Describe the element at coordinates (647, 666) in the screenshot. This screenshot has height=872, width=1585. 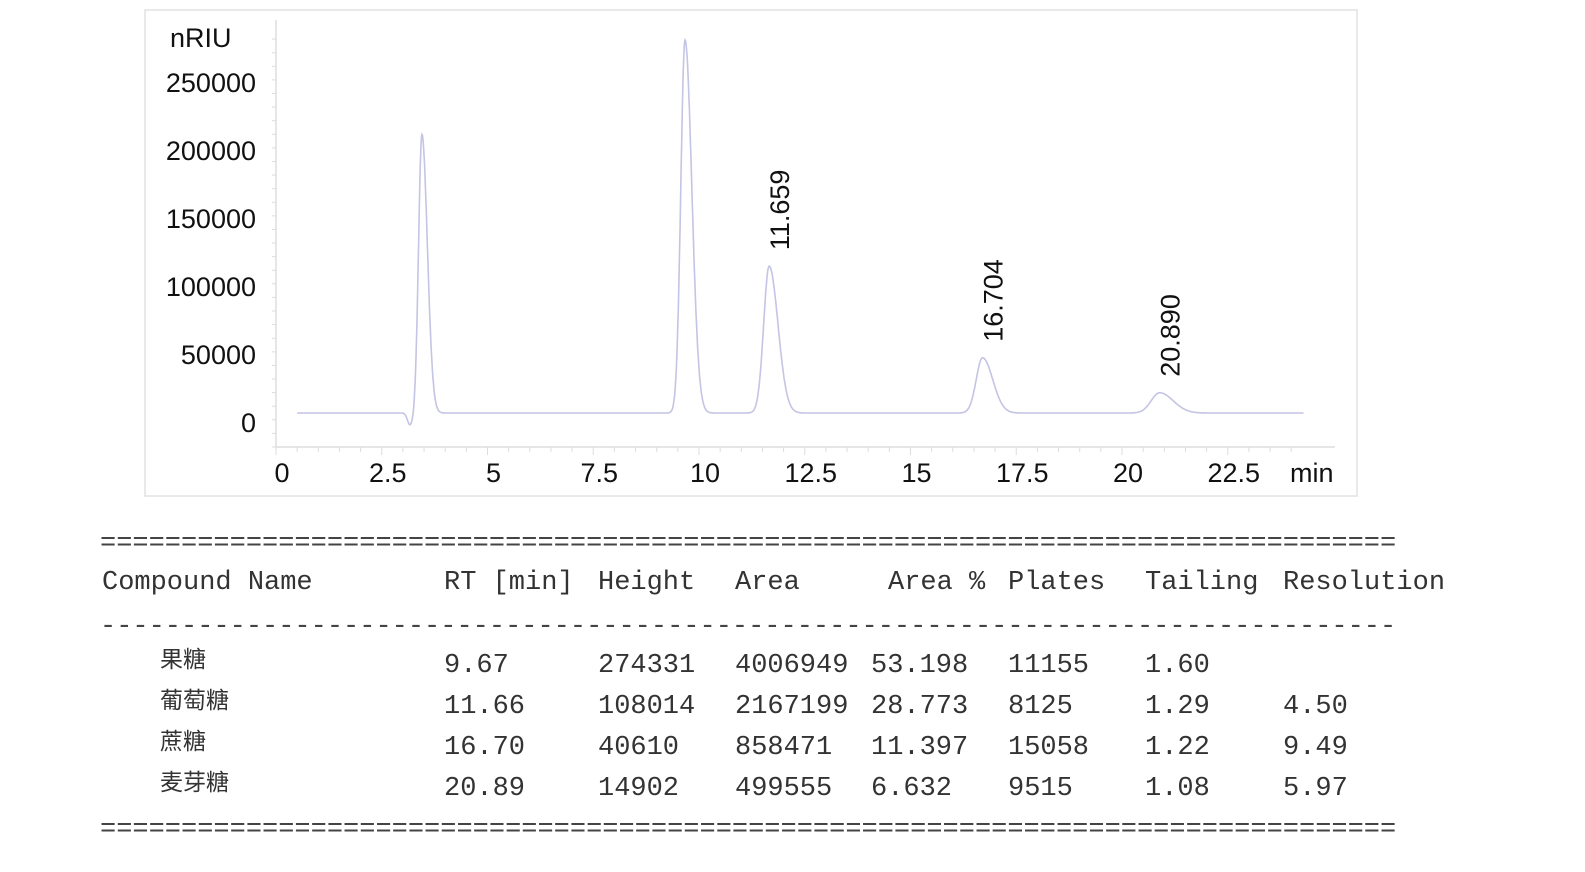
I see `table-cell: 274331` at that location.